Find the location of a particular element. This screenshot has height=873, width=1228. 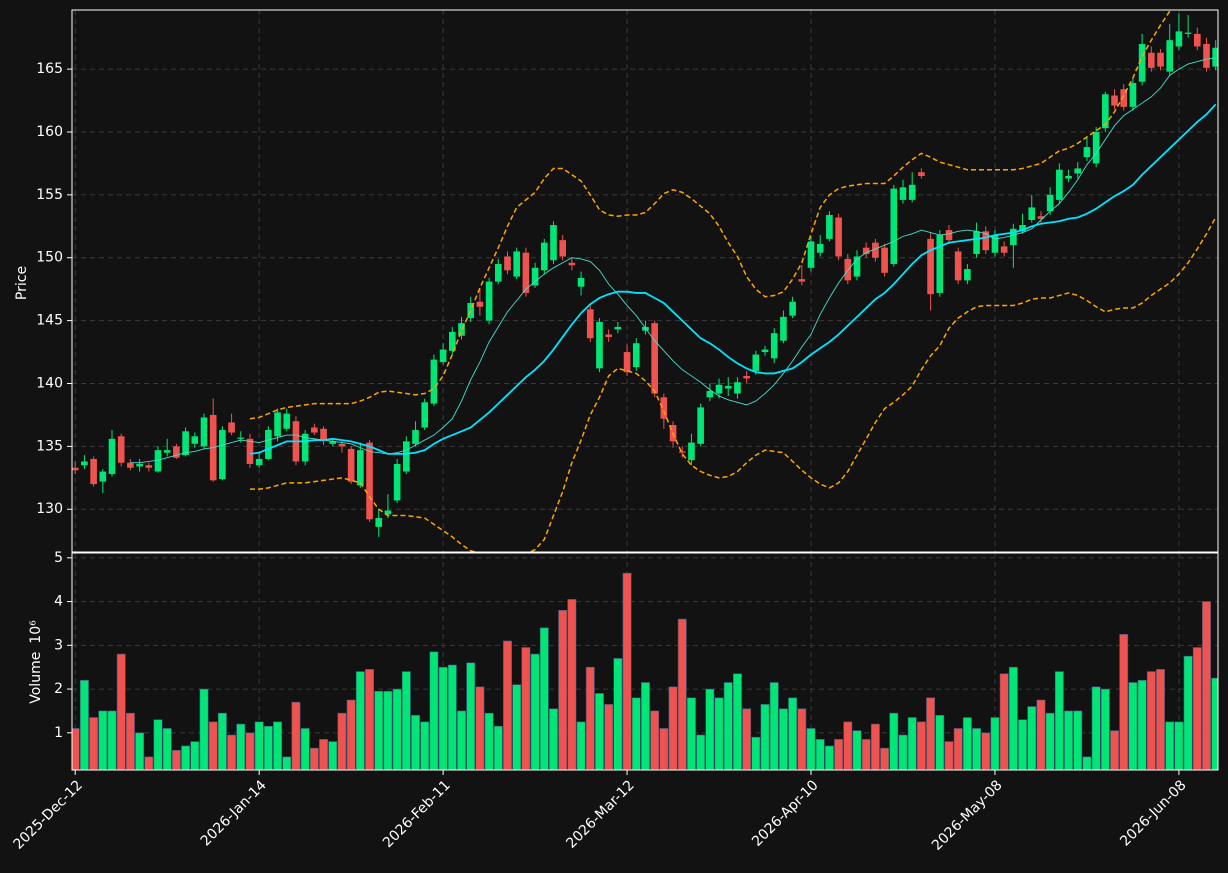

y-tick-label: 5 is located at coordinates (58, 558).